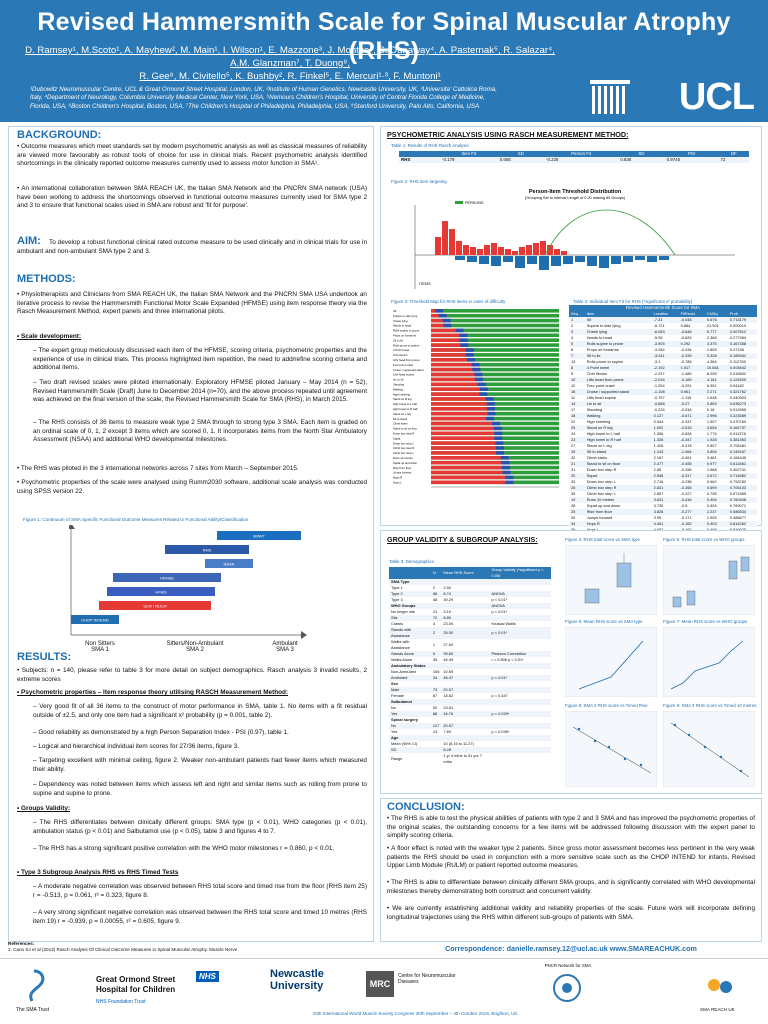  I want to click on table3-cell: p = 0.036*, so click(500, 731).